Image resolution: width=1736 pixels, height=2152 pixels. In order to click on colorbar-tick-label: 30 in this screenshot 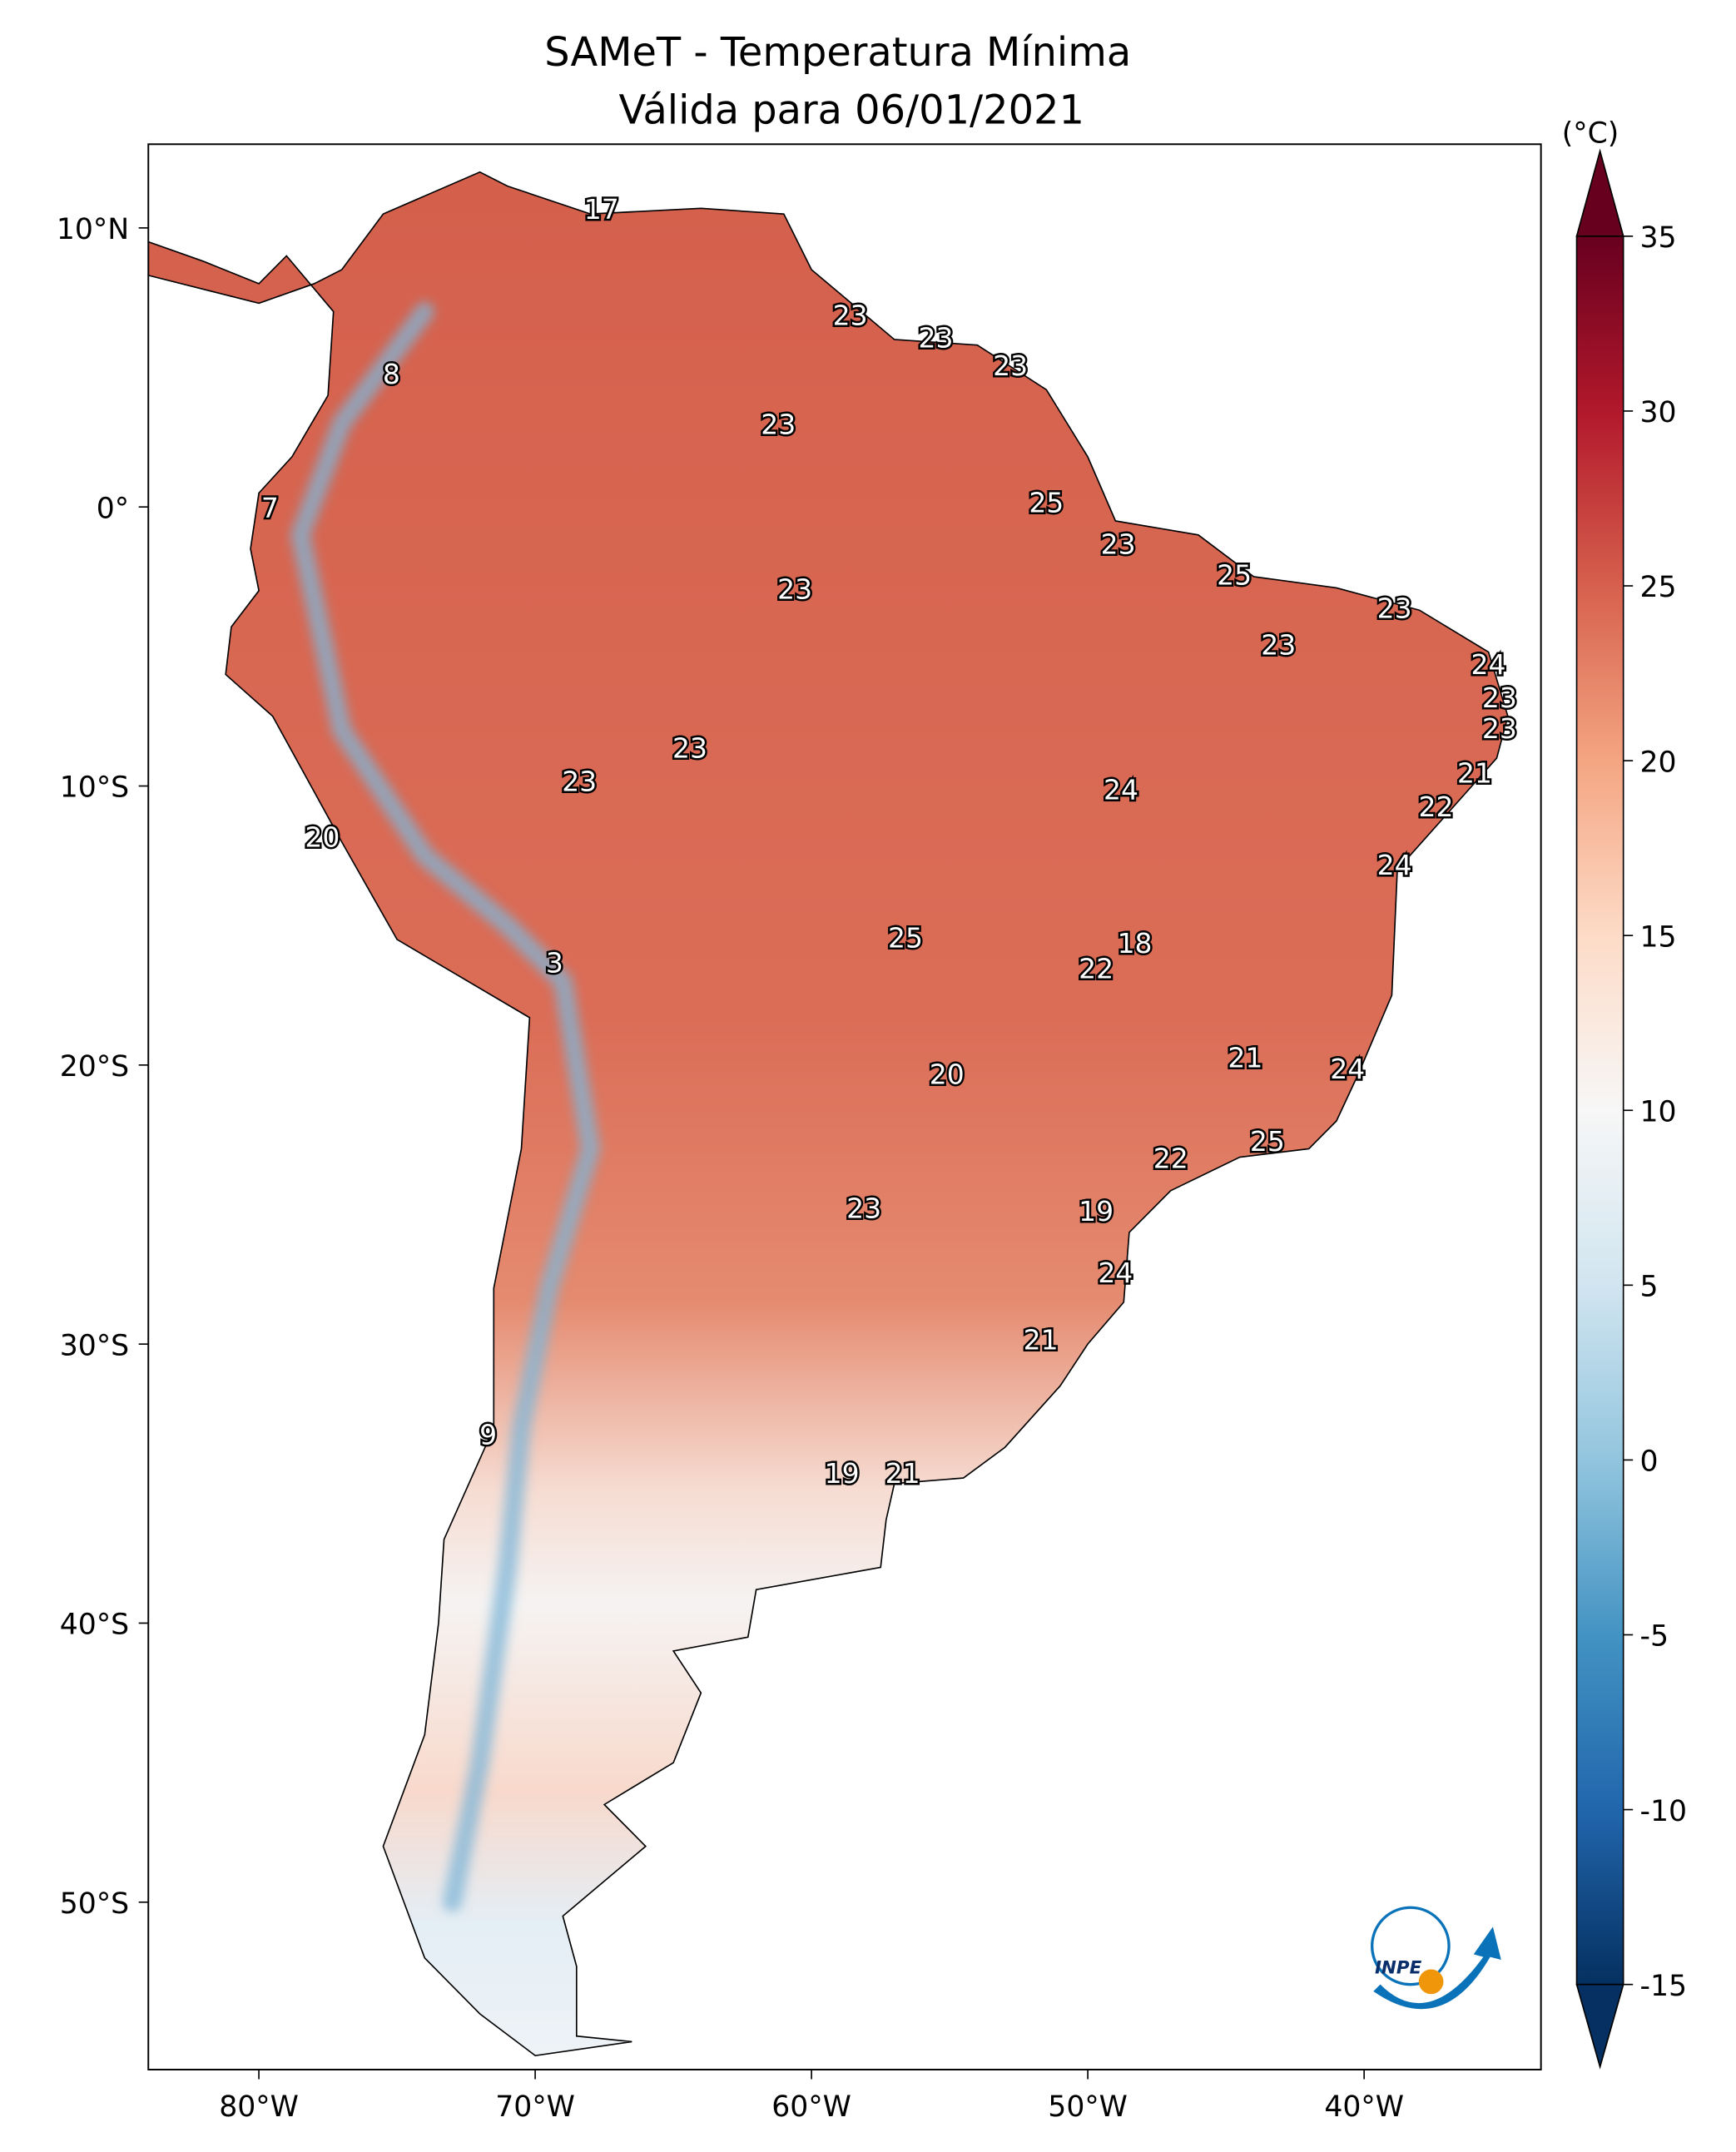, I will do `click(1658, 412)`.